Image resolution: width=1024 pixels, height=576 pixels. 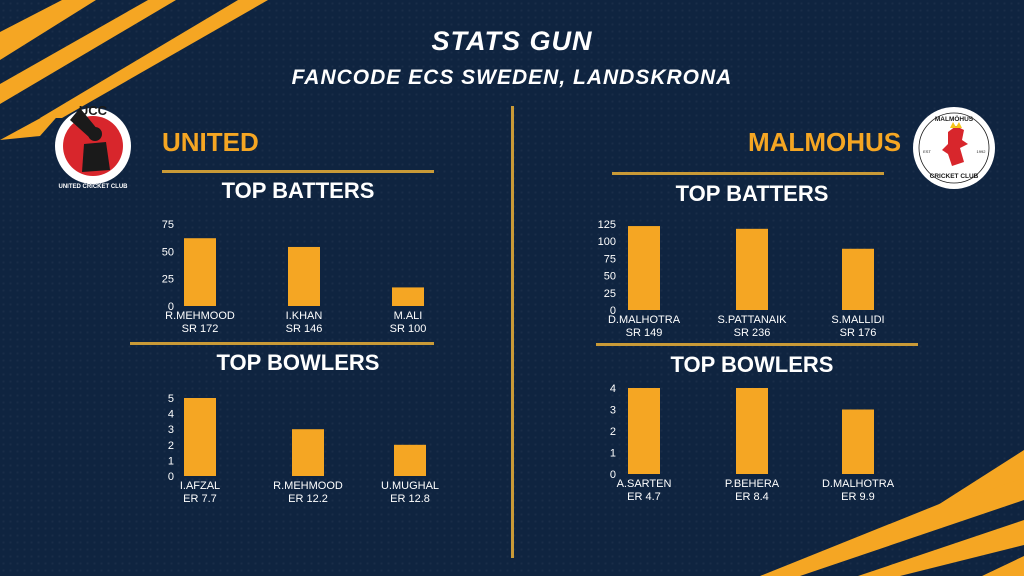 What do you see at coordinates (171, 399) in the screenshot?
I see `y-tick-label: 5` at bounding box center [171, 399].